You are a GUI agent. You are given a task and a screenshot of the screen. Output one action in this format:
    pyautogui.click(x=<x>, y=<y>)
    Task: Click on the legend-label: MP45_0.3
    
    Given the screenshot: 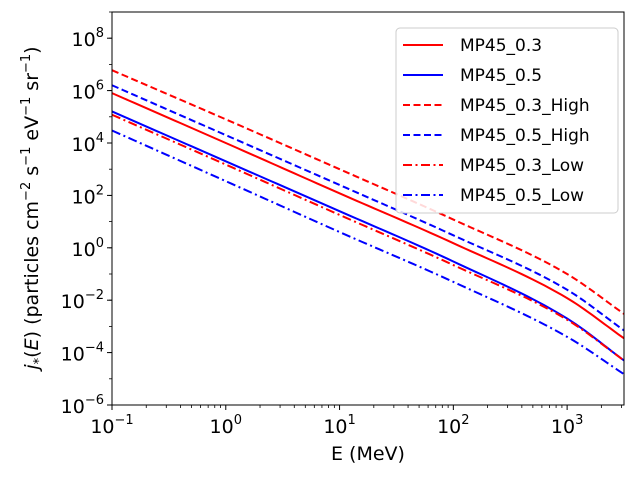 What is the action you would take?
    pyautogui.click(x=501, y=46)
    